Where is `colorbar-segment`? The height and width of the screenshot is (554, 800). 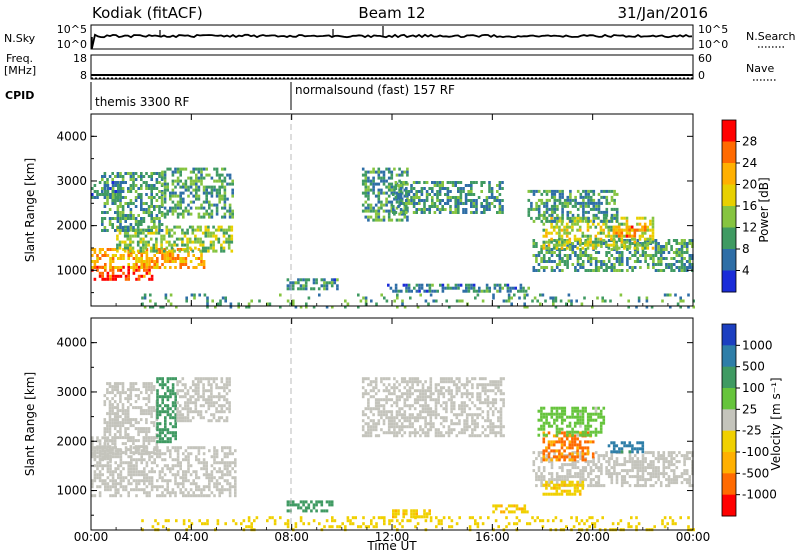
colorbar-segment is located at coordinates (729, 238).